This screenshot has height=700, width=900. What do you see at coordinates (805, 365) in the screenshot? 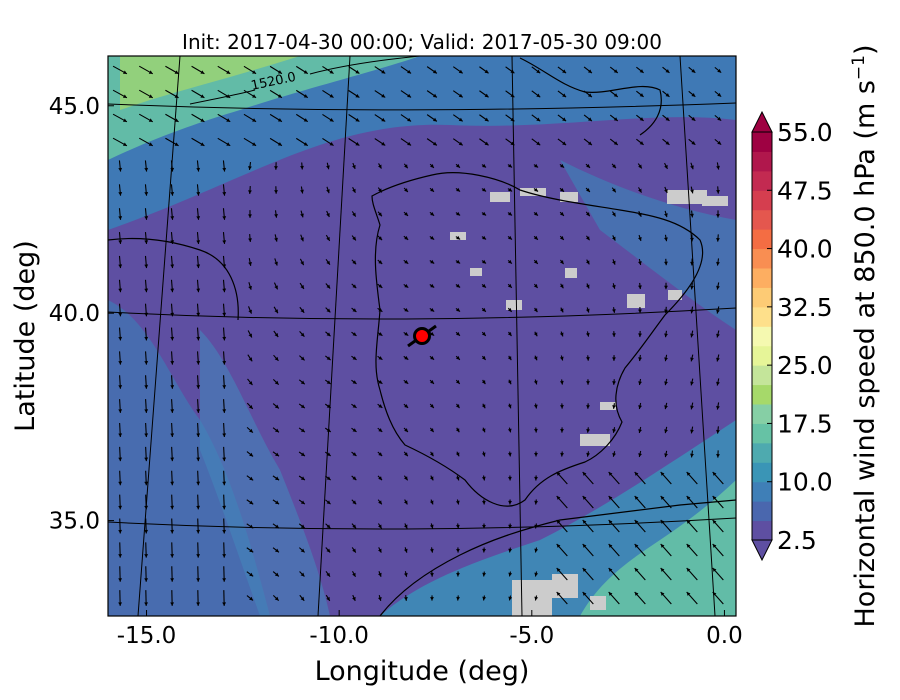
I see `colorbar-tick-label: 25.0` at bounding box center [805, 365].